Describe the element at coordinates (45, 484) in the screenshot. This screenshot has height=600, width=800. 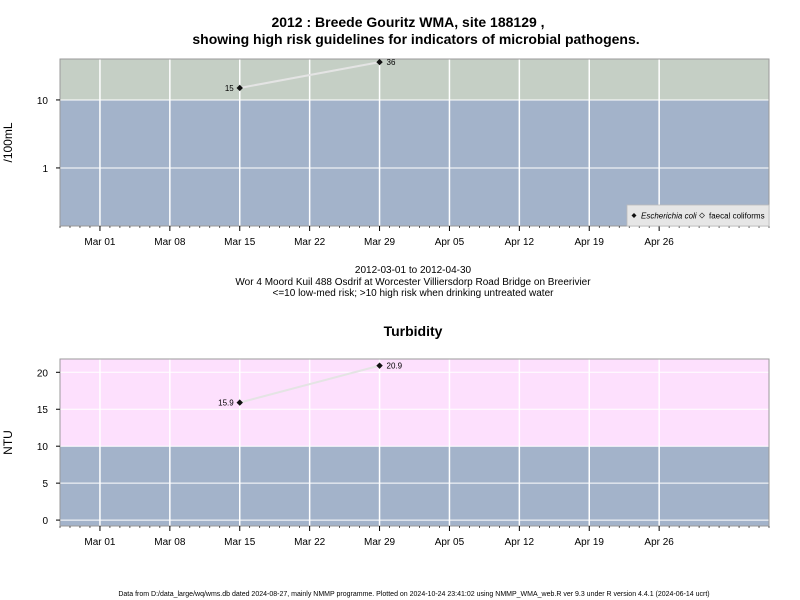
I see `y-tick-label: 5` at that location.